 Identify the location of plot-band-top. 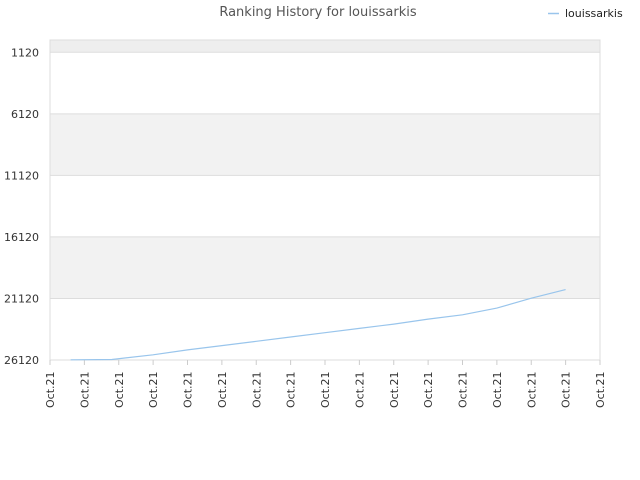
(325, 46).